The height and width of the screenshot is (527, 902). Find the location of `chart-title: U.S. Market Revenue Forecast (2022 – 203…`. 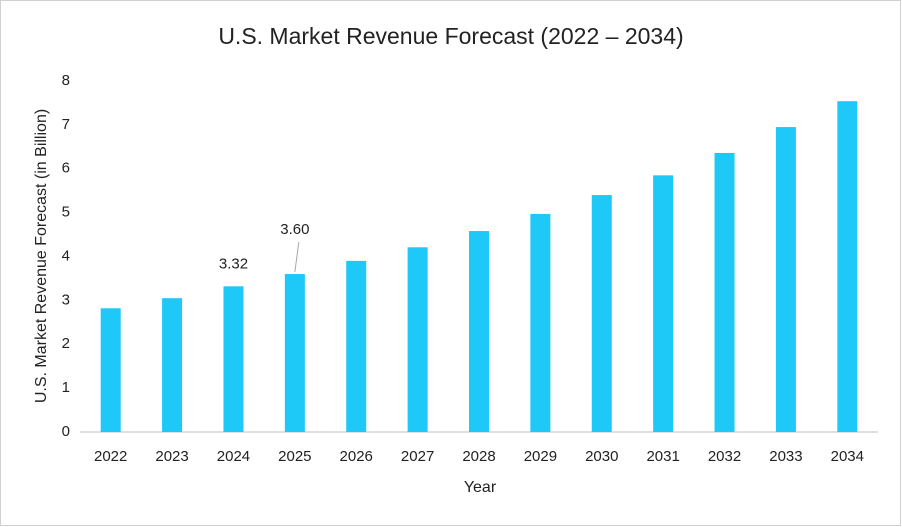

chart-title: U.S. Market Revenue Forecast (2022 – 203… is located at coordinates (450, 36).